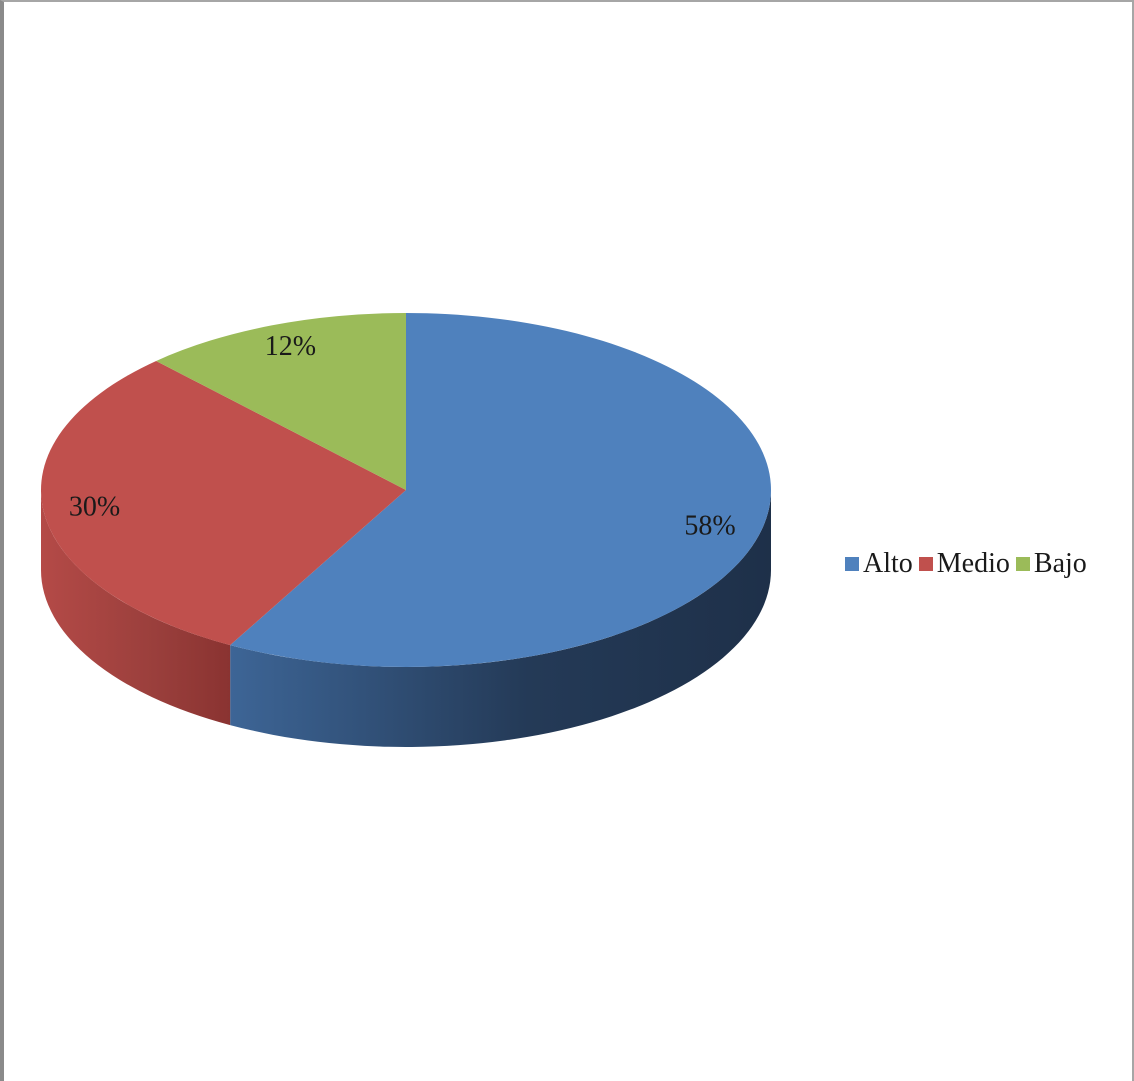 This screenshot has height=1081, width=1134. I want to click on legend-item-bajo: Bajo, so click(1051, 564).